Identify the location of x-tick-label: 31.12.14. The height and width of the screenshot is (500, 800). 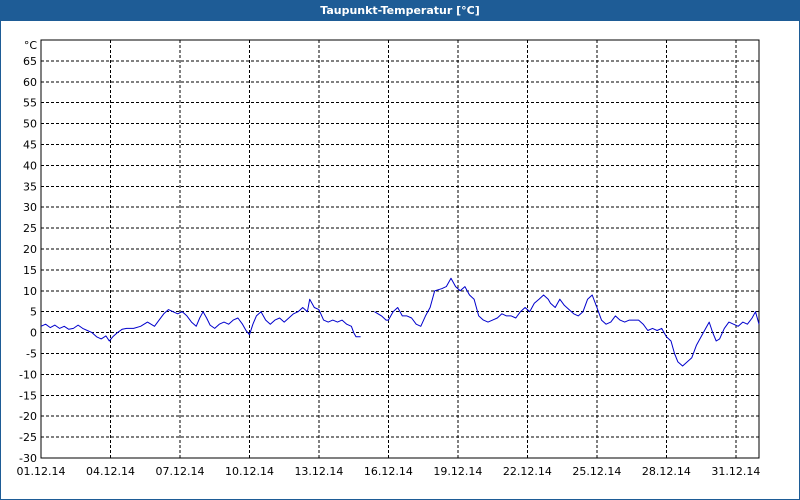
(735, 471).